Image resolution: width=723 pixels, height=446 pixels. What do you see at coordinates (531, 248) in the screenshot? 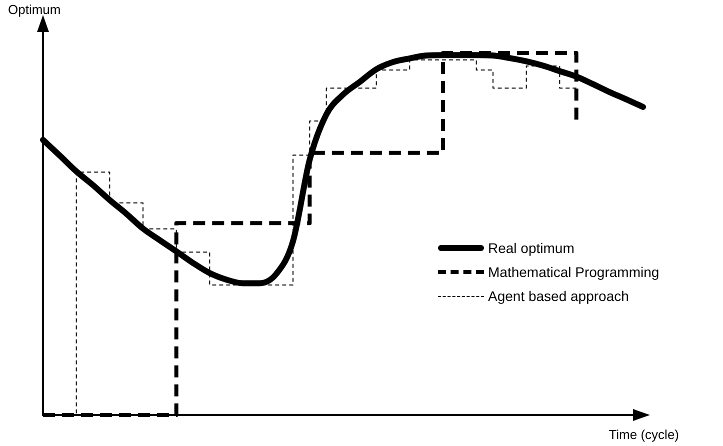
I see `legend-label: Real optimum` at bounding box center [531, 248].